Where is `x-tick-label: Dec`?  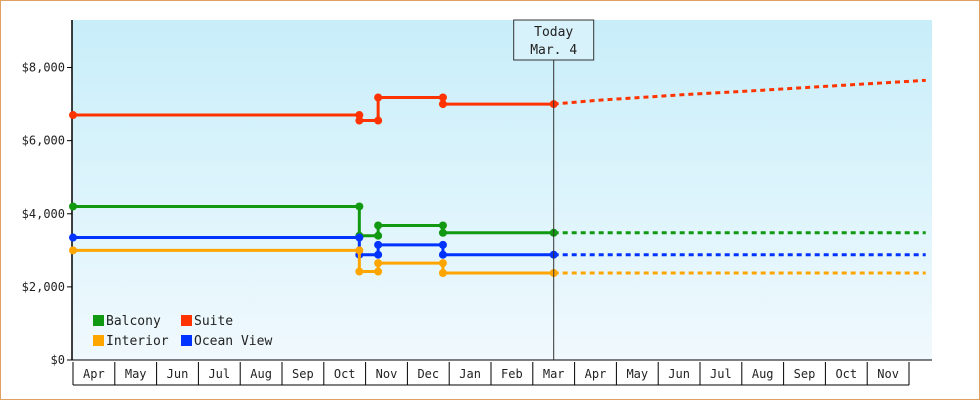
x-tick-label: Dec is located at coordinates (428, 374).